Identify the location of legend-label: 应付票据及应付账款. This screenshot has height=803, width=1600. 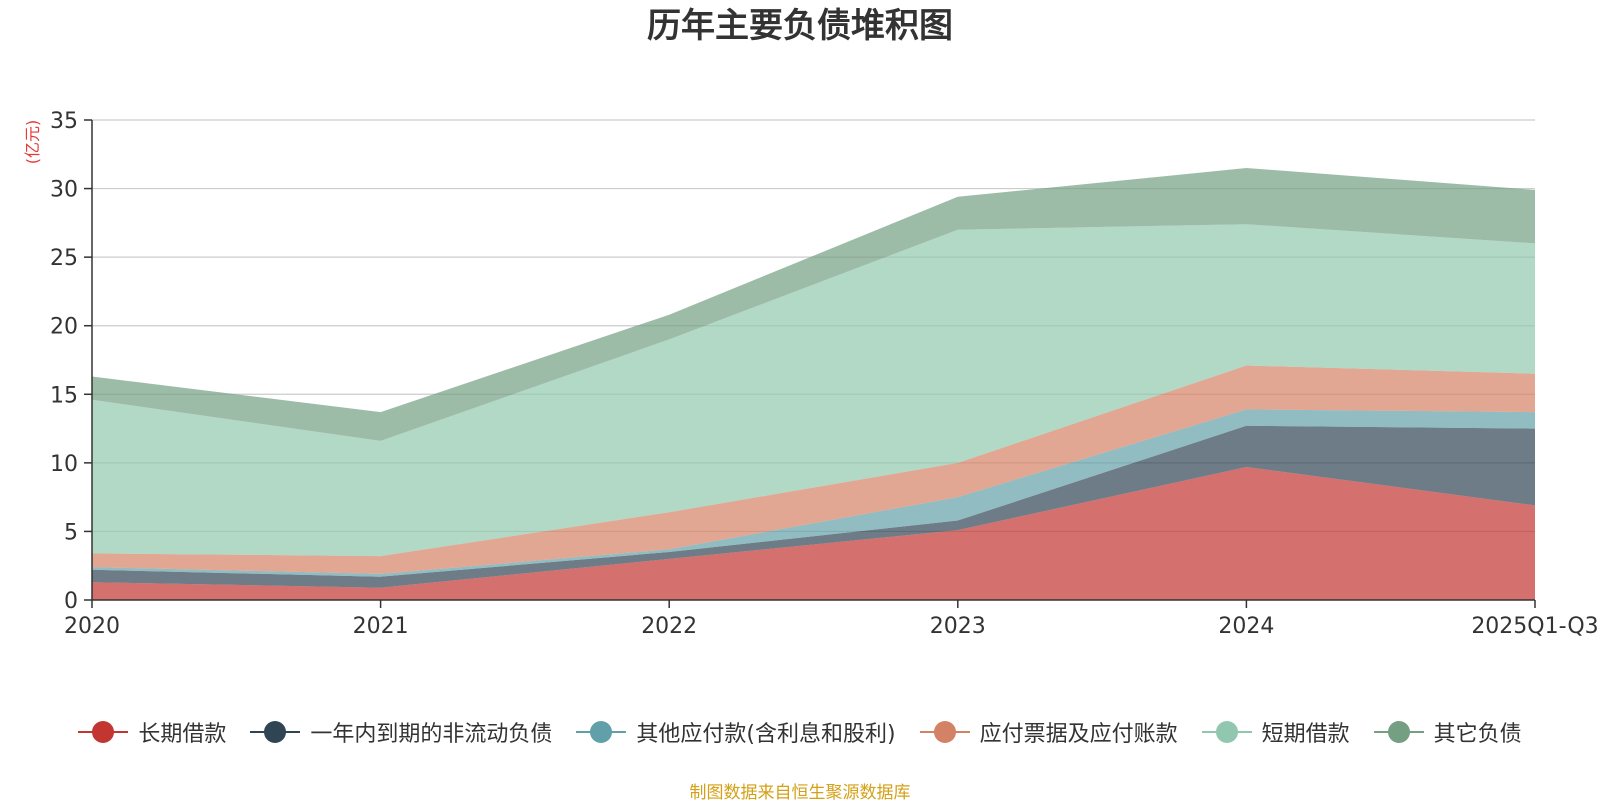
(1078, 734).